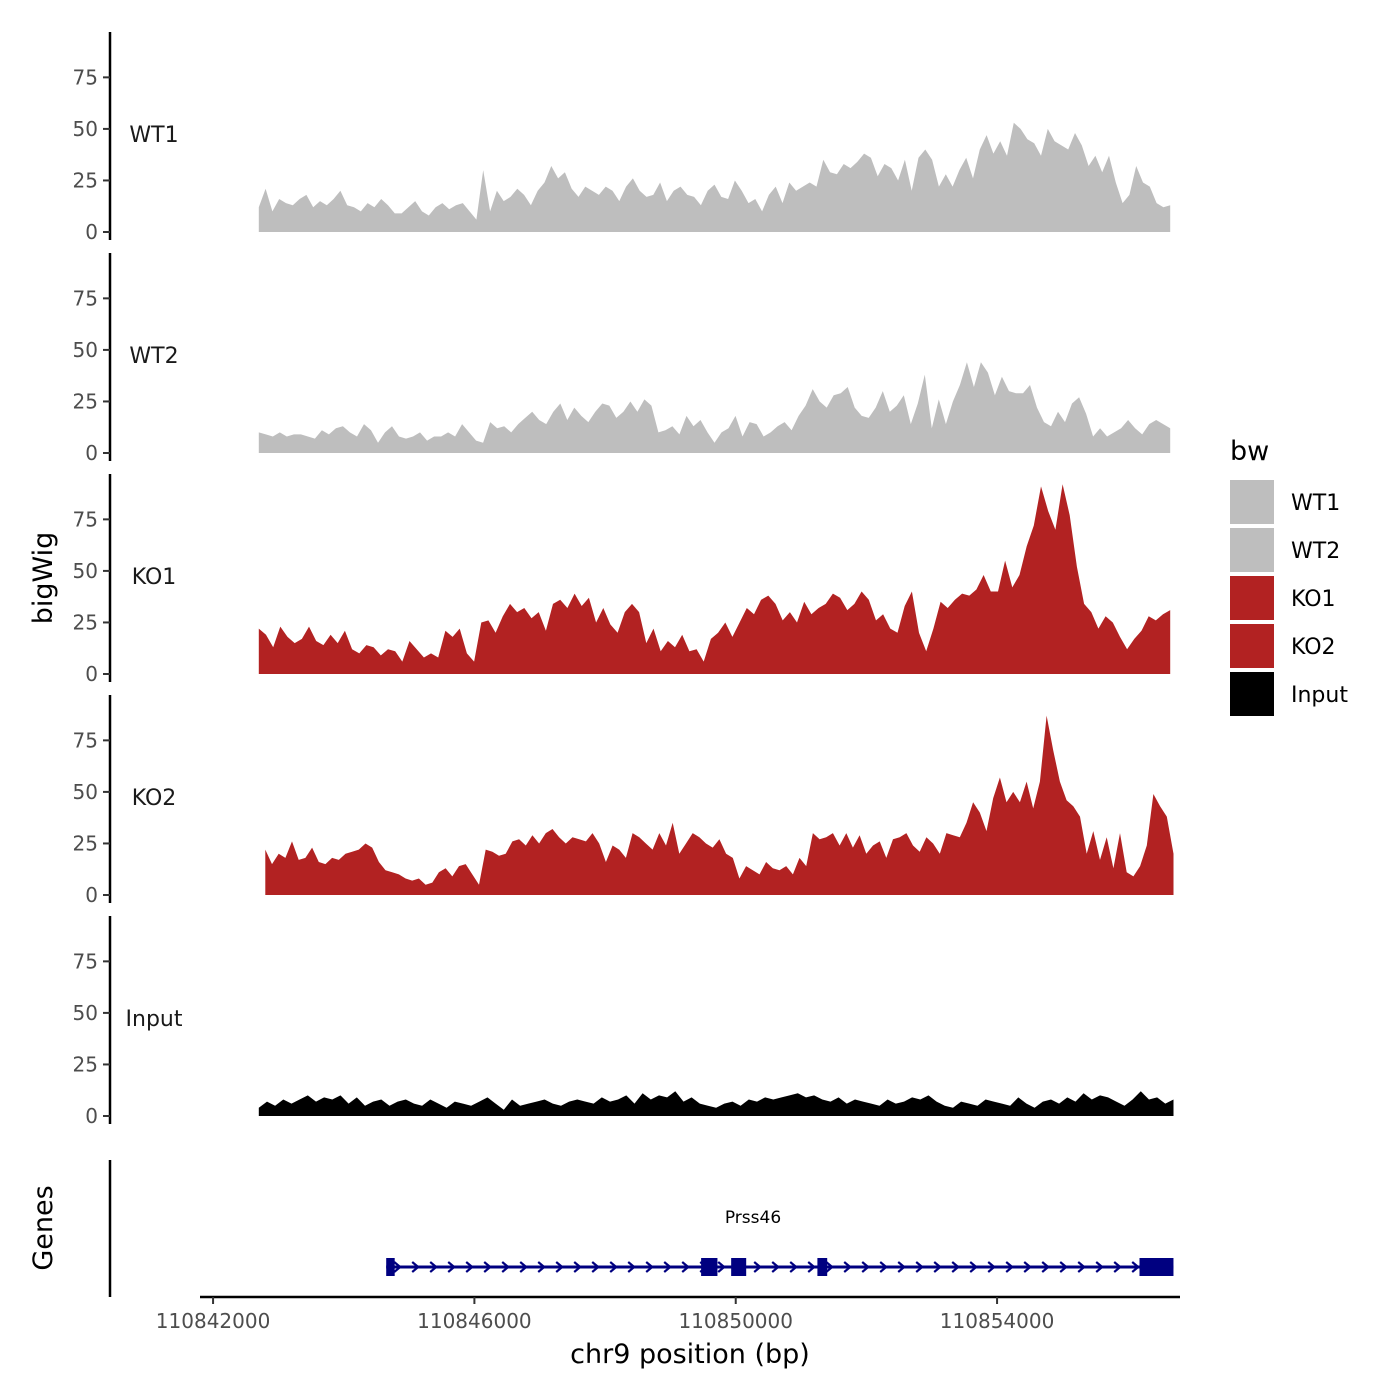 Image resolution: width=1400 pixels, height=1400 pixels. What do you see at coordinates (623, 1022) in the screenshot?
I see `track-panel-input: 0 25 50 75 Input` at bounding box center [623, 1022].